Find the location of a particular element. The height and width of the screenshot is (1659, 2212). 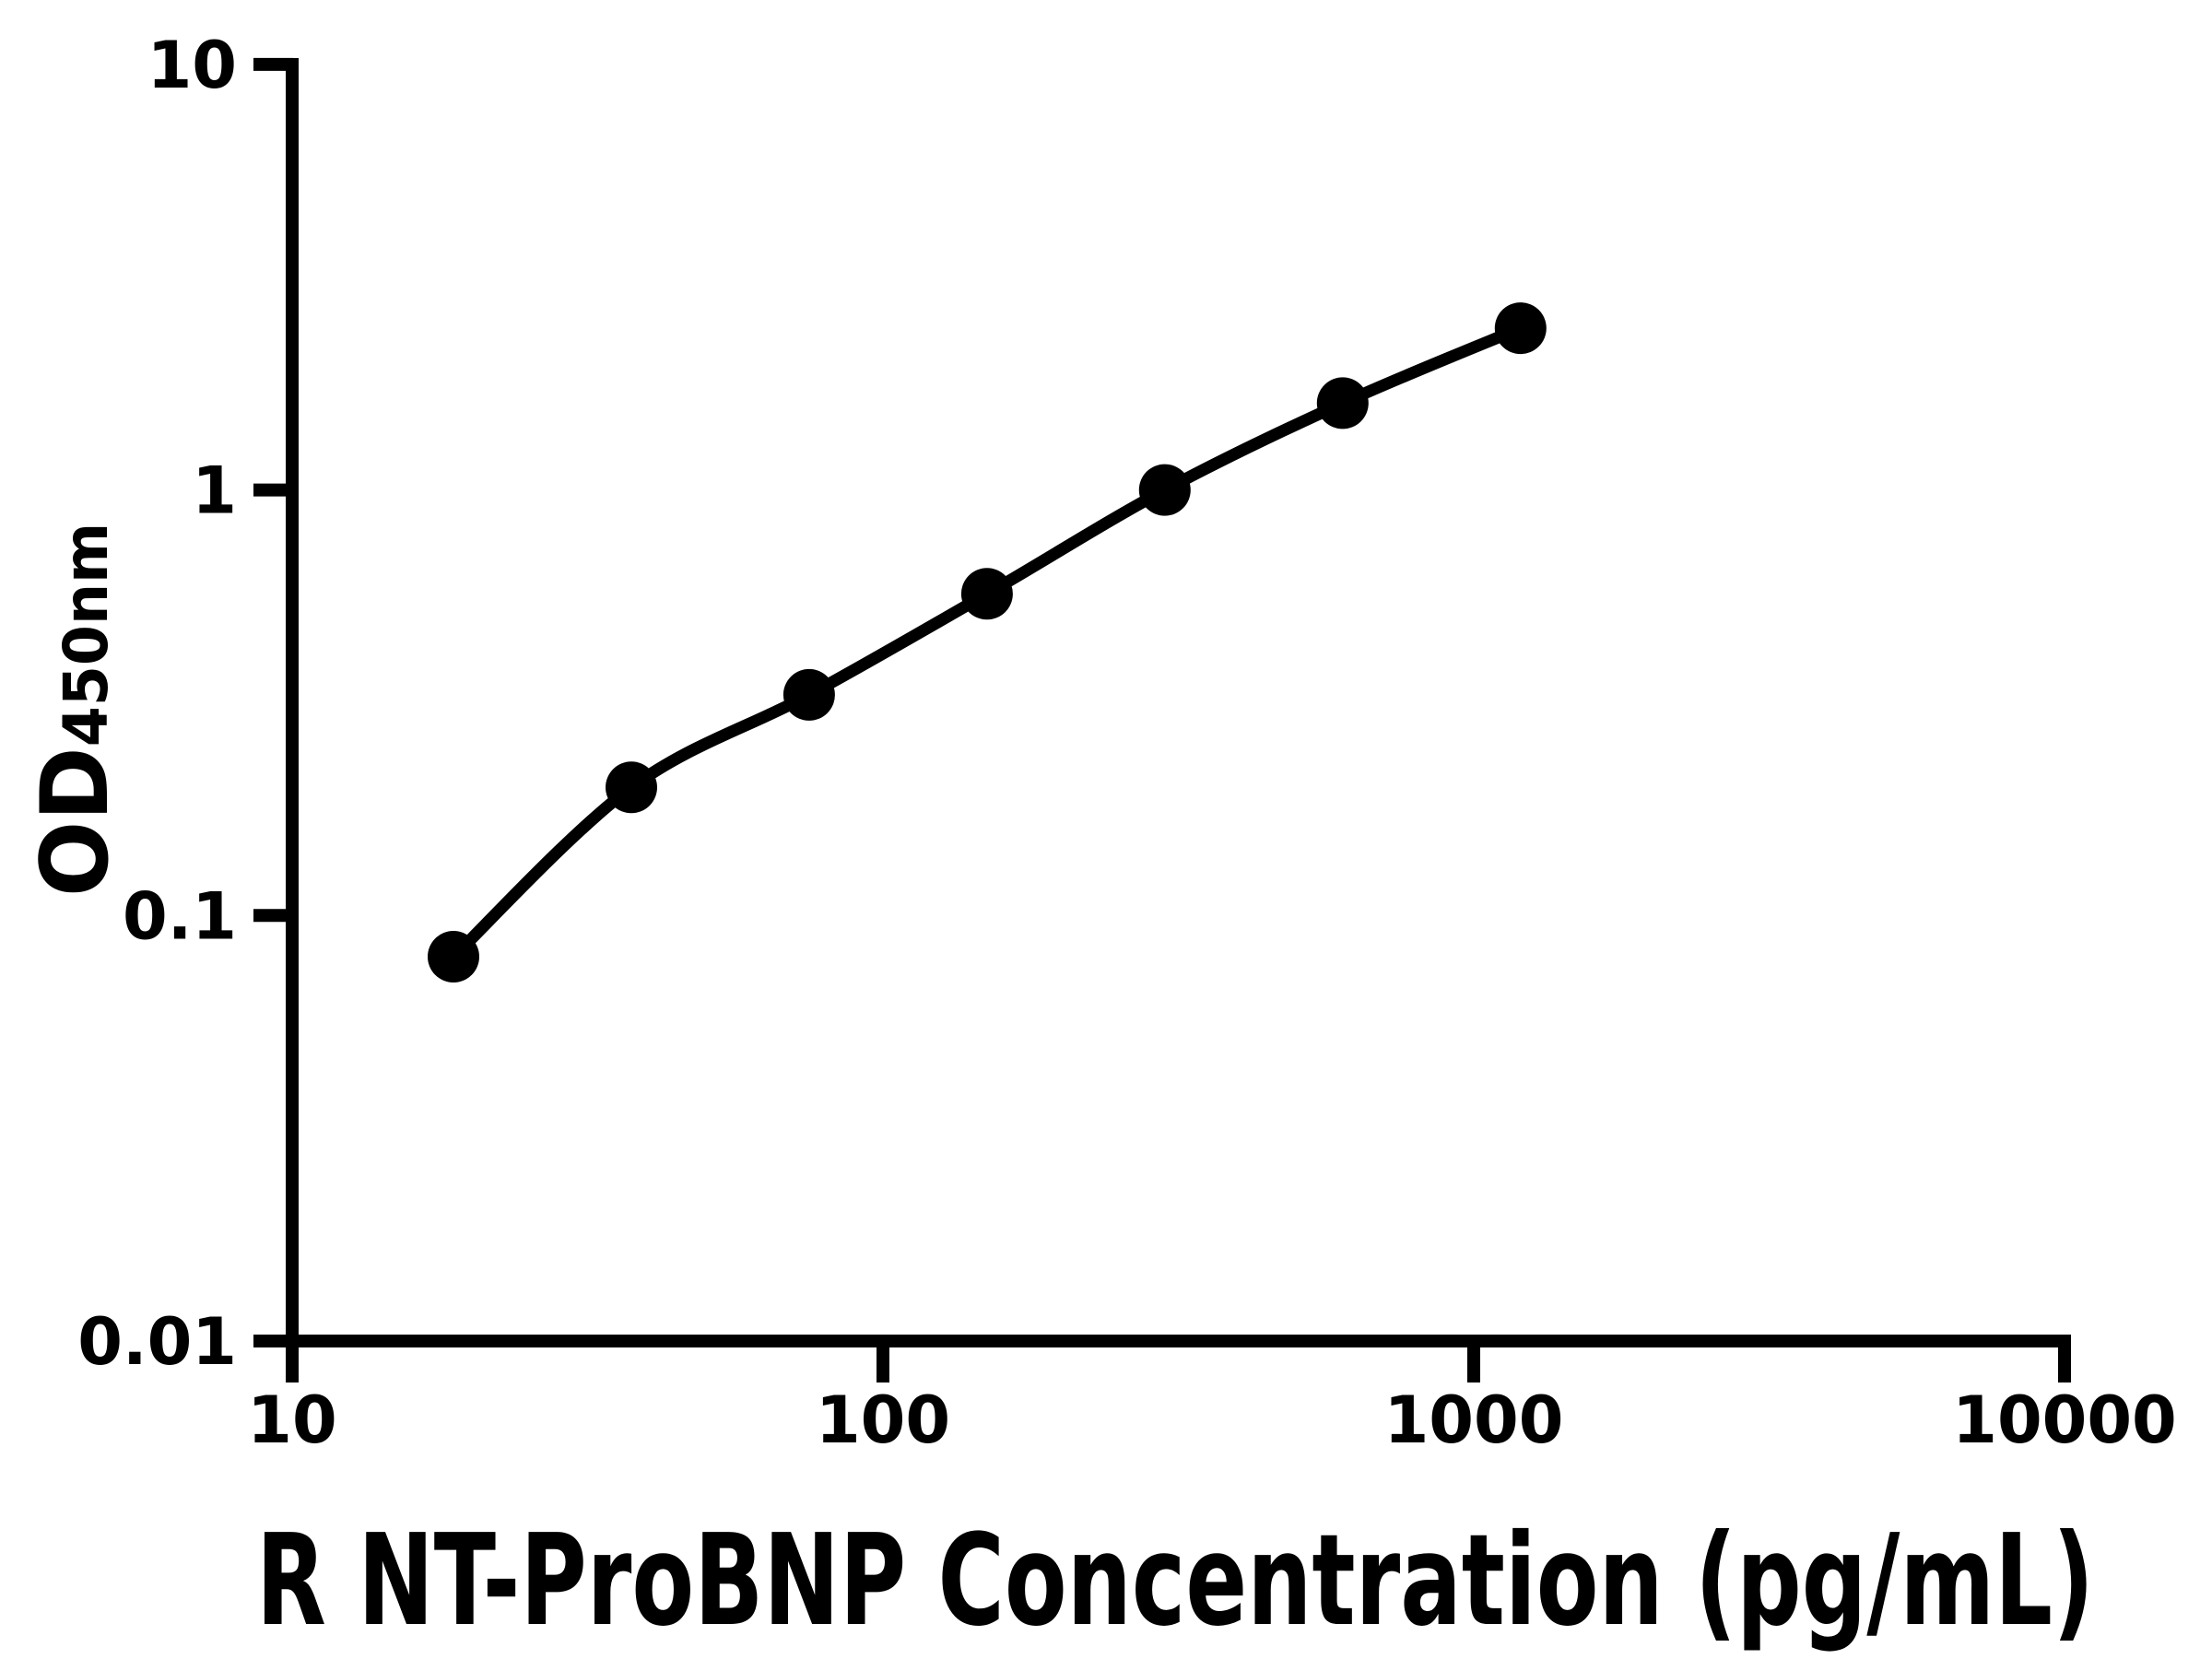

x-tick-label: 10 is located at coordinates (291, 1420).